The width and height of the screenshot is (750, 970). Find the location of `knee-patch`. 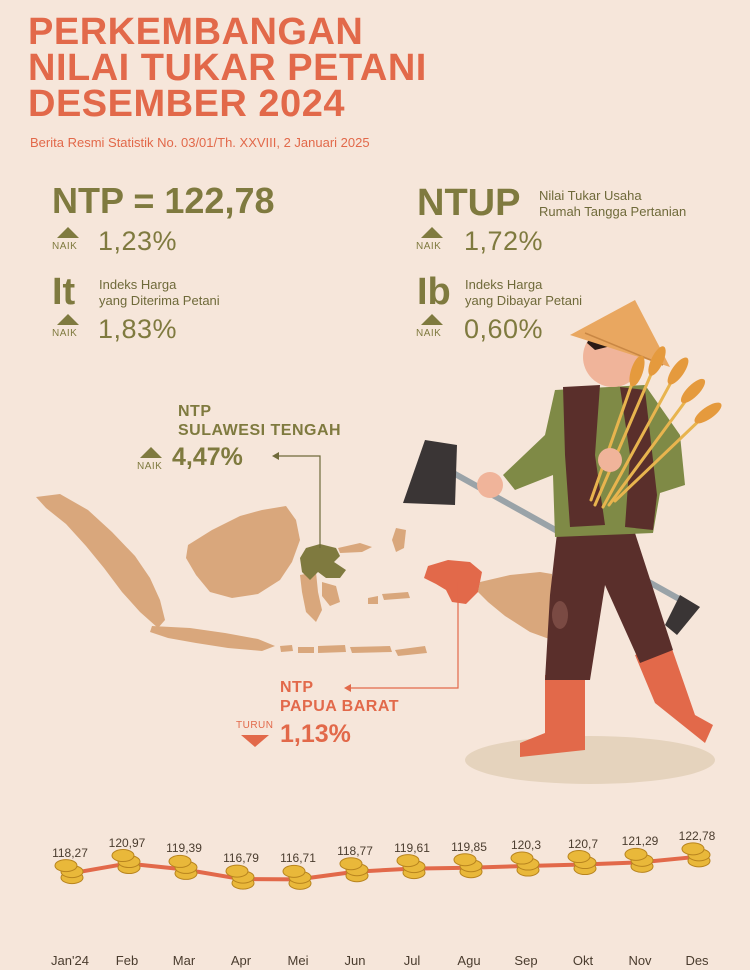

knee-patch is located at coordinates (560, 615).